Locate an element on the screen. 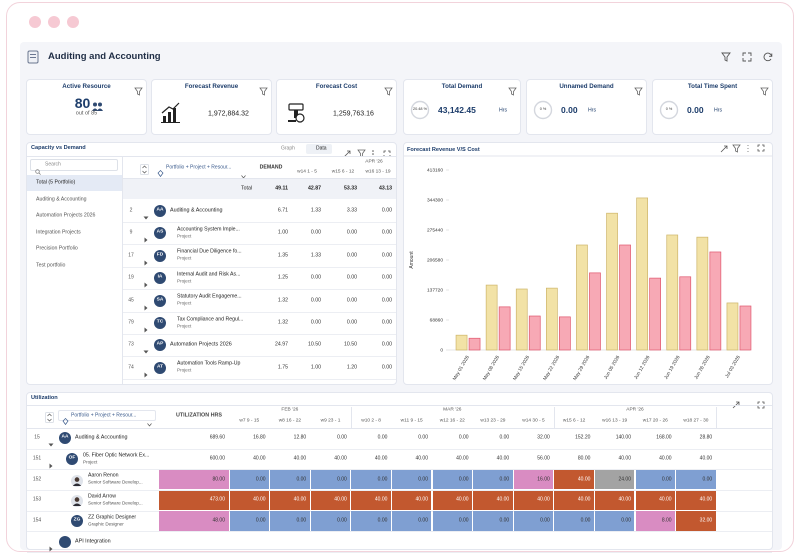 The image size is (802, 556). cell-value: 40.00 is located at coordinates (259, 458).